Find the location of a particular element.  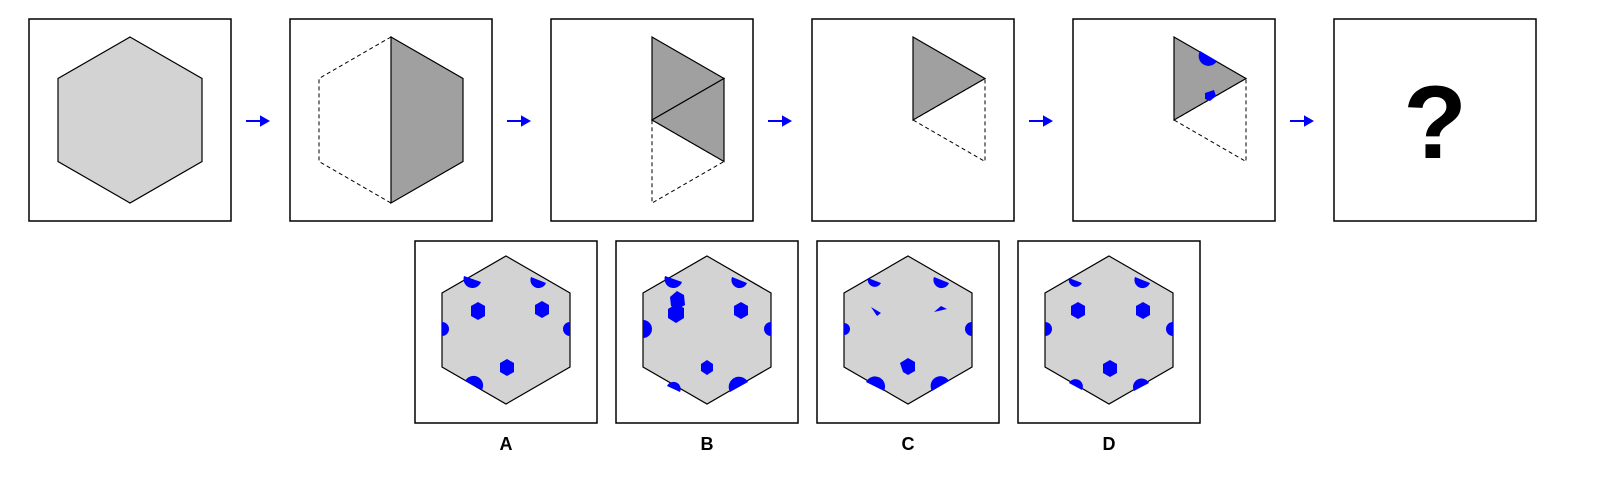

option-b-hole-hex-right is located at coordinates (741, 310).